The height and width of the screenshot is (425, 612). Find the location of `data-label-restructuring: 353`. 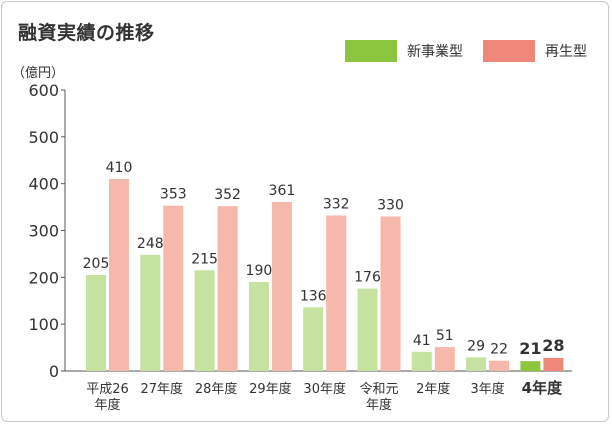

data-label-restructuring: 353 is located at coordinates (173, 195).